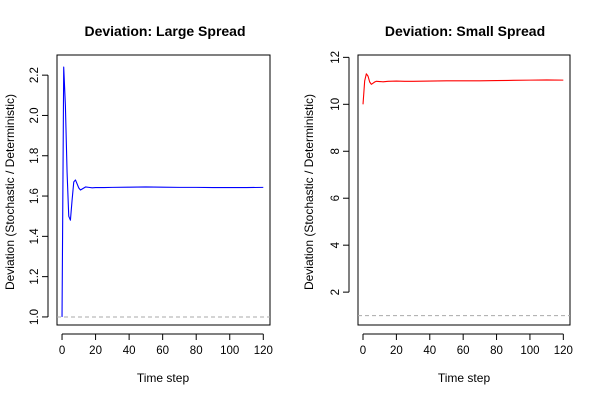 This screenshot has width=600, height=400. What do you see at coordinates (35, 115) in the screenshot?
I see `y-tick-label: 2.0` at bounding box center [35, 115].